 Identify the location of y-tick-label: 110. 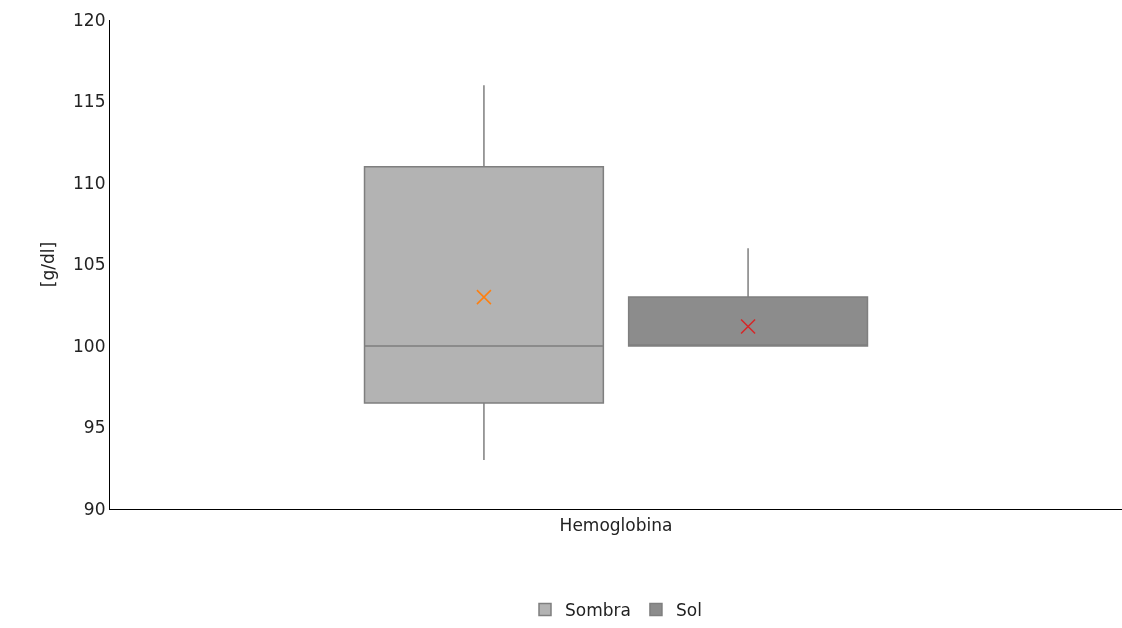
(89, 182).